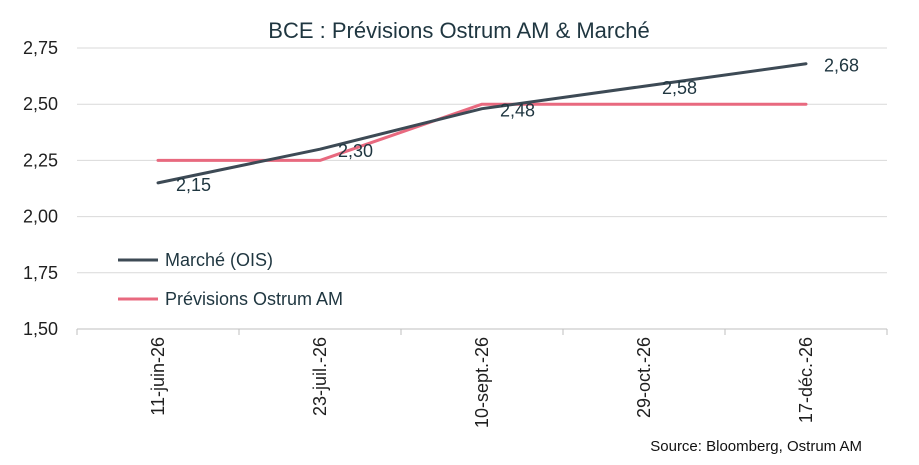 This screenshot has width=919, height=465. I want to click on legend: Marché (OIS) Prévisions Ostrum AM, so click(230, 279).